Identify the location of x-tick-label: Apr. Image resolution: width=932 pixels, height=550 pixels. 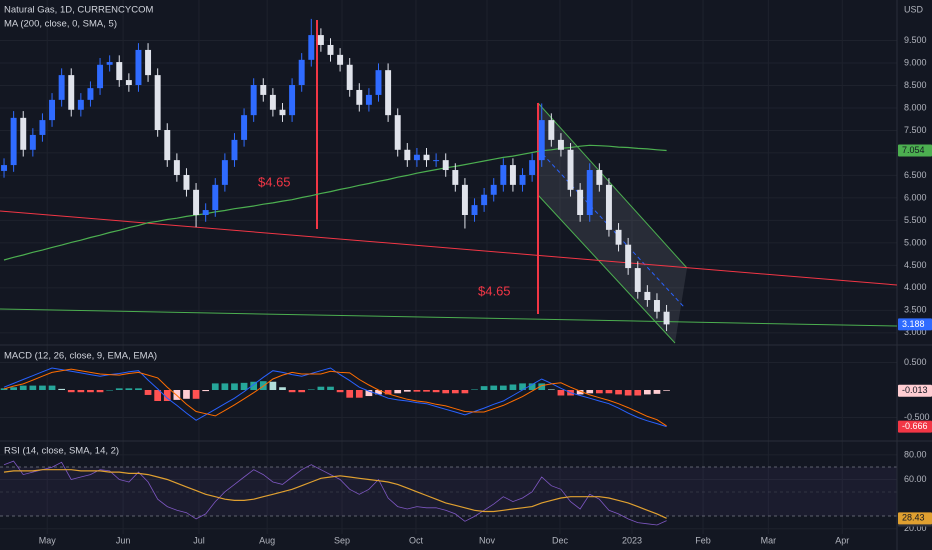
(842, 540).